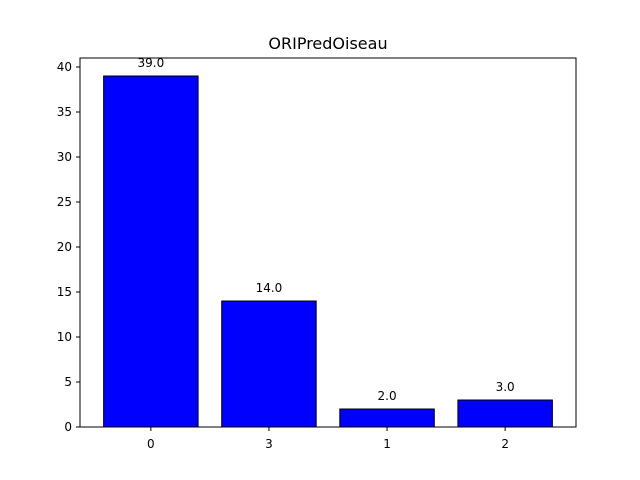  I want to click on x-tick-label: 1, so click(387, 444).